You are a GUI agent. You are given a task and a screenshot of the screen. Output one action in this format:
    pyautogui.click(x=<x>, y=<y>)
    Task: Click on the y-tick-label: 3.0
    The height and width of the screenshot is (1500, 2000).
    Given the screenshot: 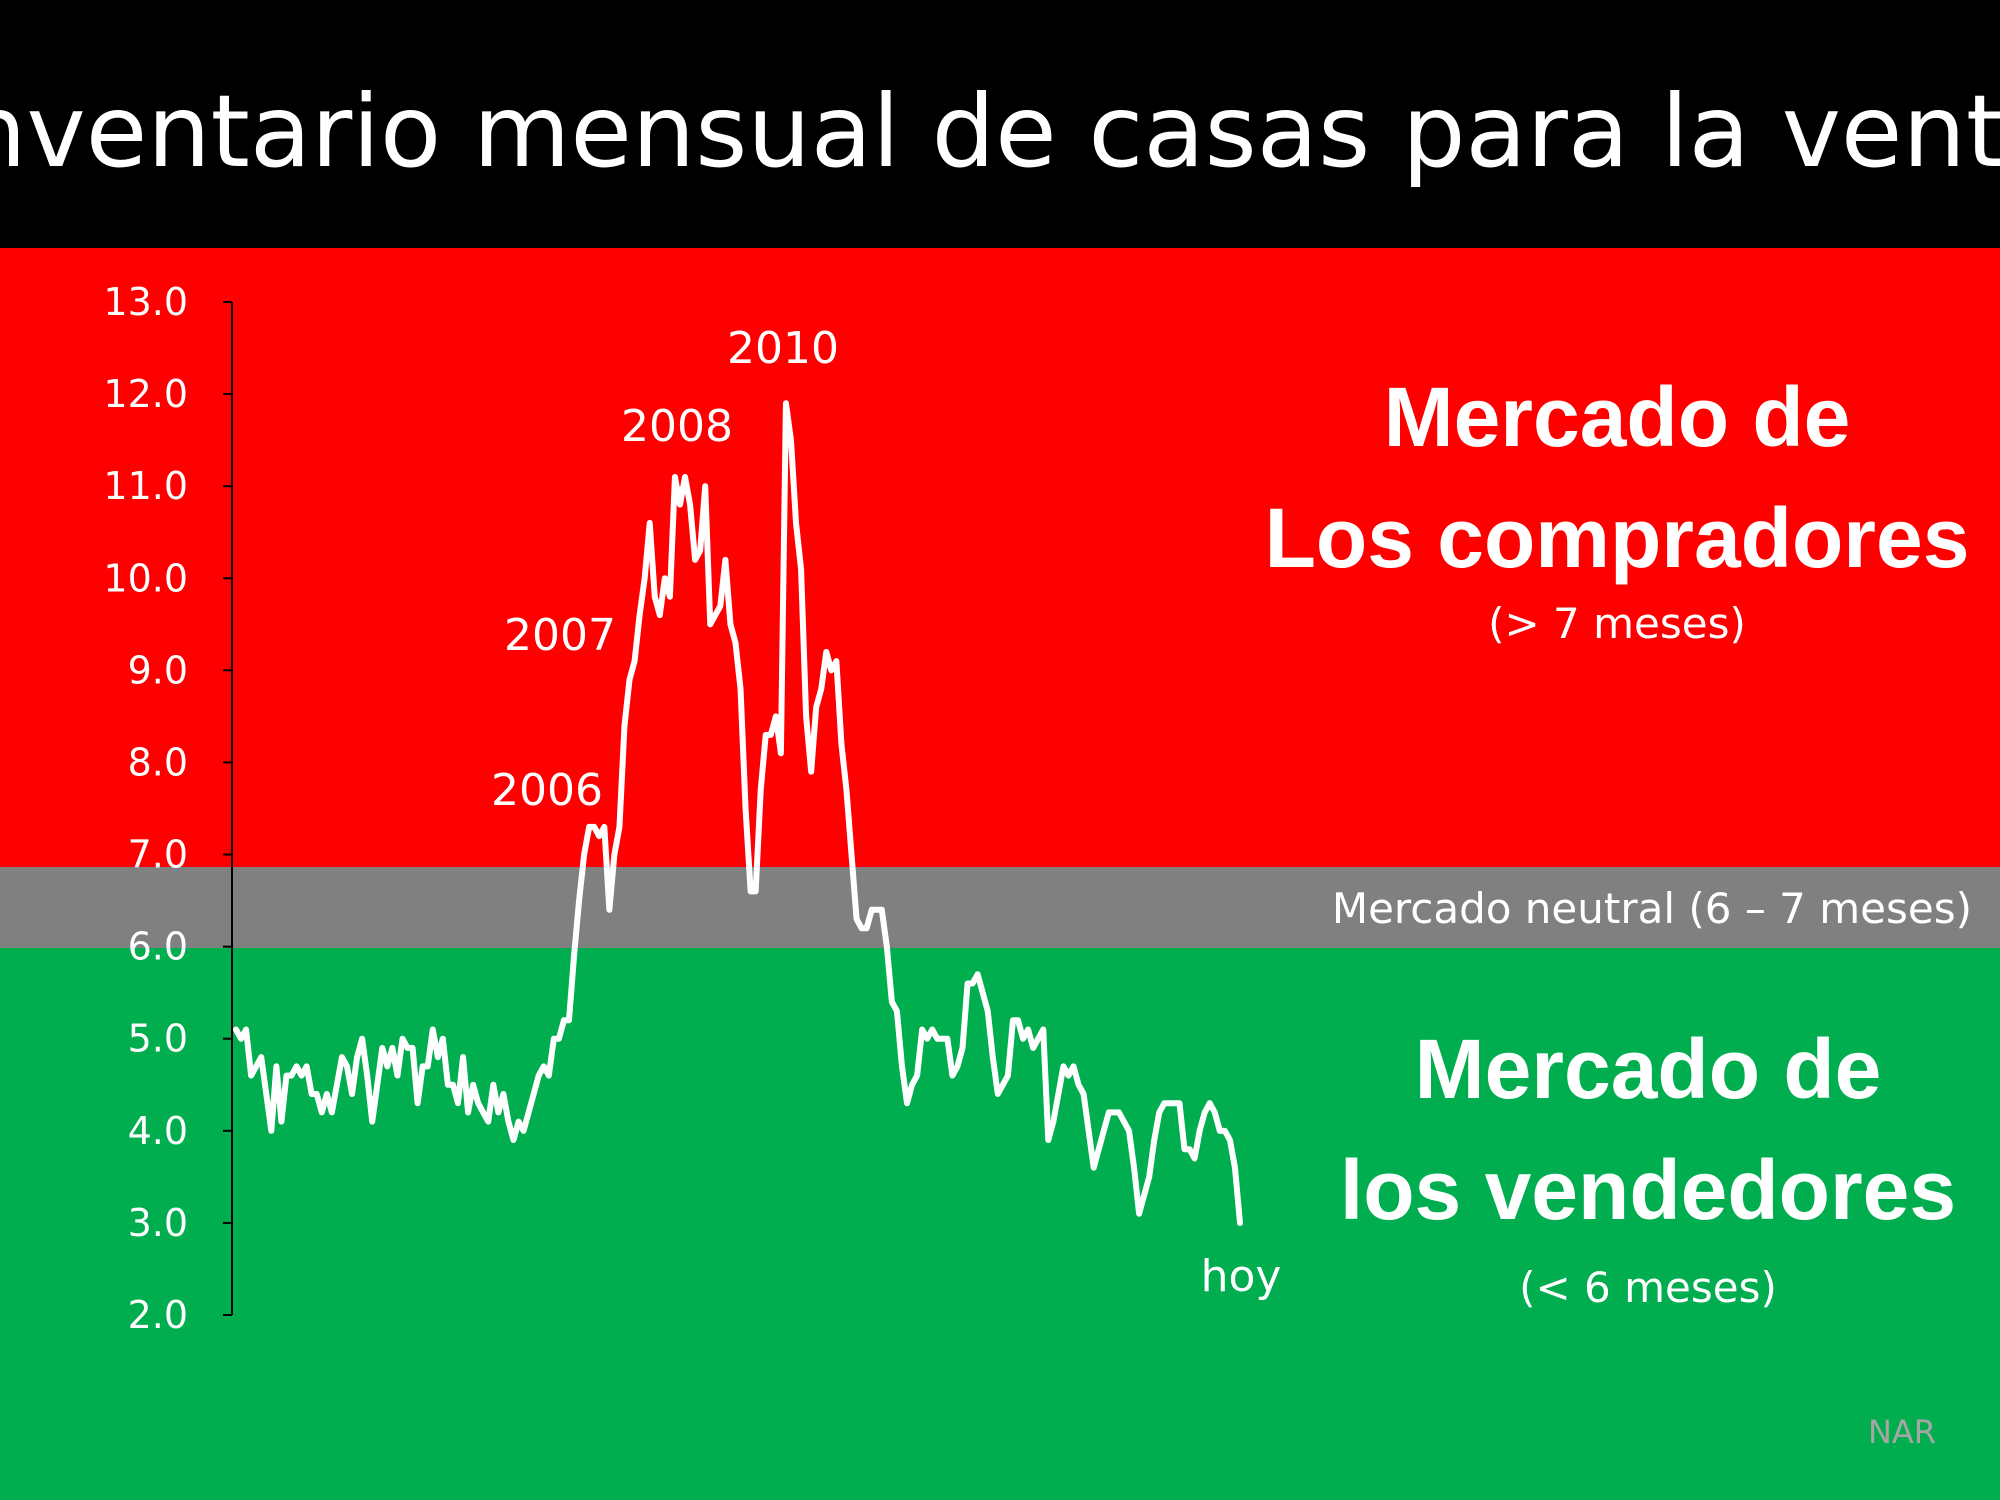 What is the action you would take?
    pyautogui.click(x=158, y=1223)
    